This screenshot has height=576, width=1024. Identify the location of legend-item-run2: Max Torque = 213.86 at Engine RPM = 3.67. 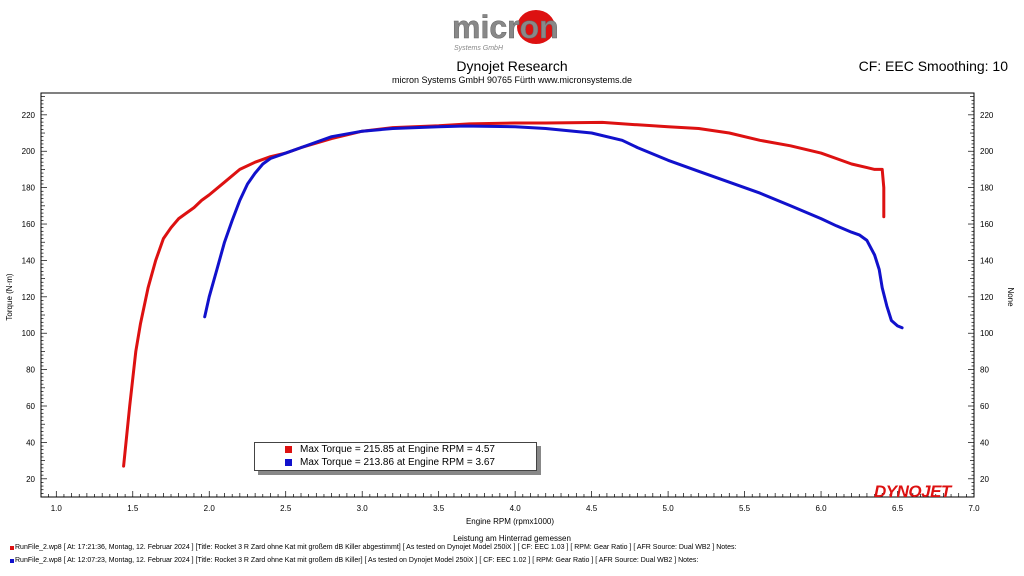
(395, 462).